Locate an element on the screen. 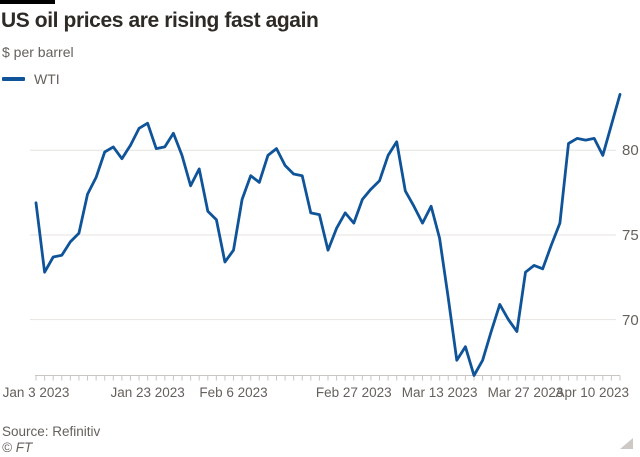  resize-handle-icon is located at coordinates (626, 443).